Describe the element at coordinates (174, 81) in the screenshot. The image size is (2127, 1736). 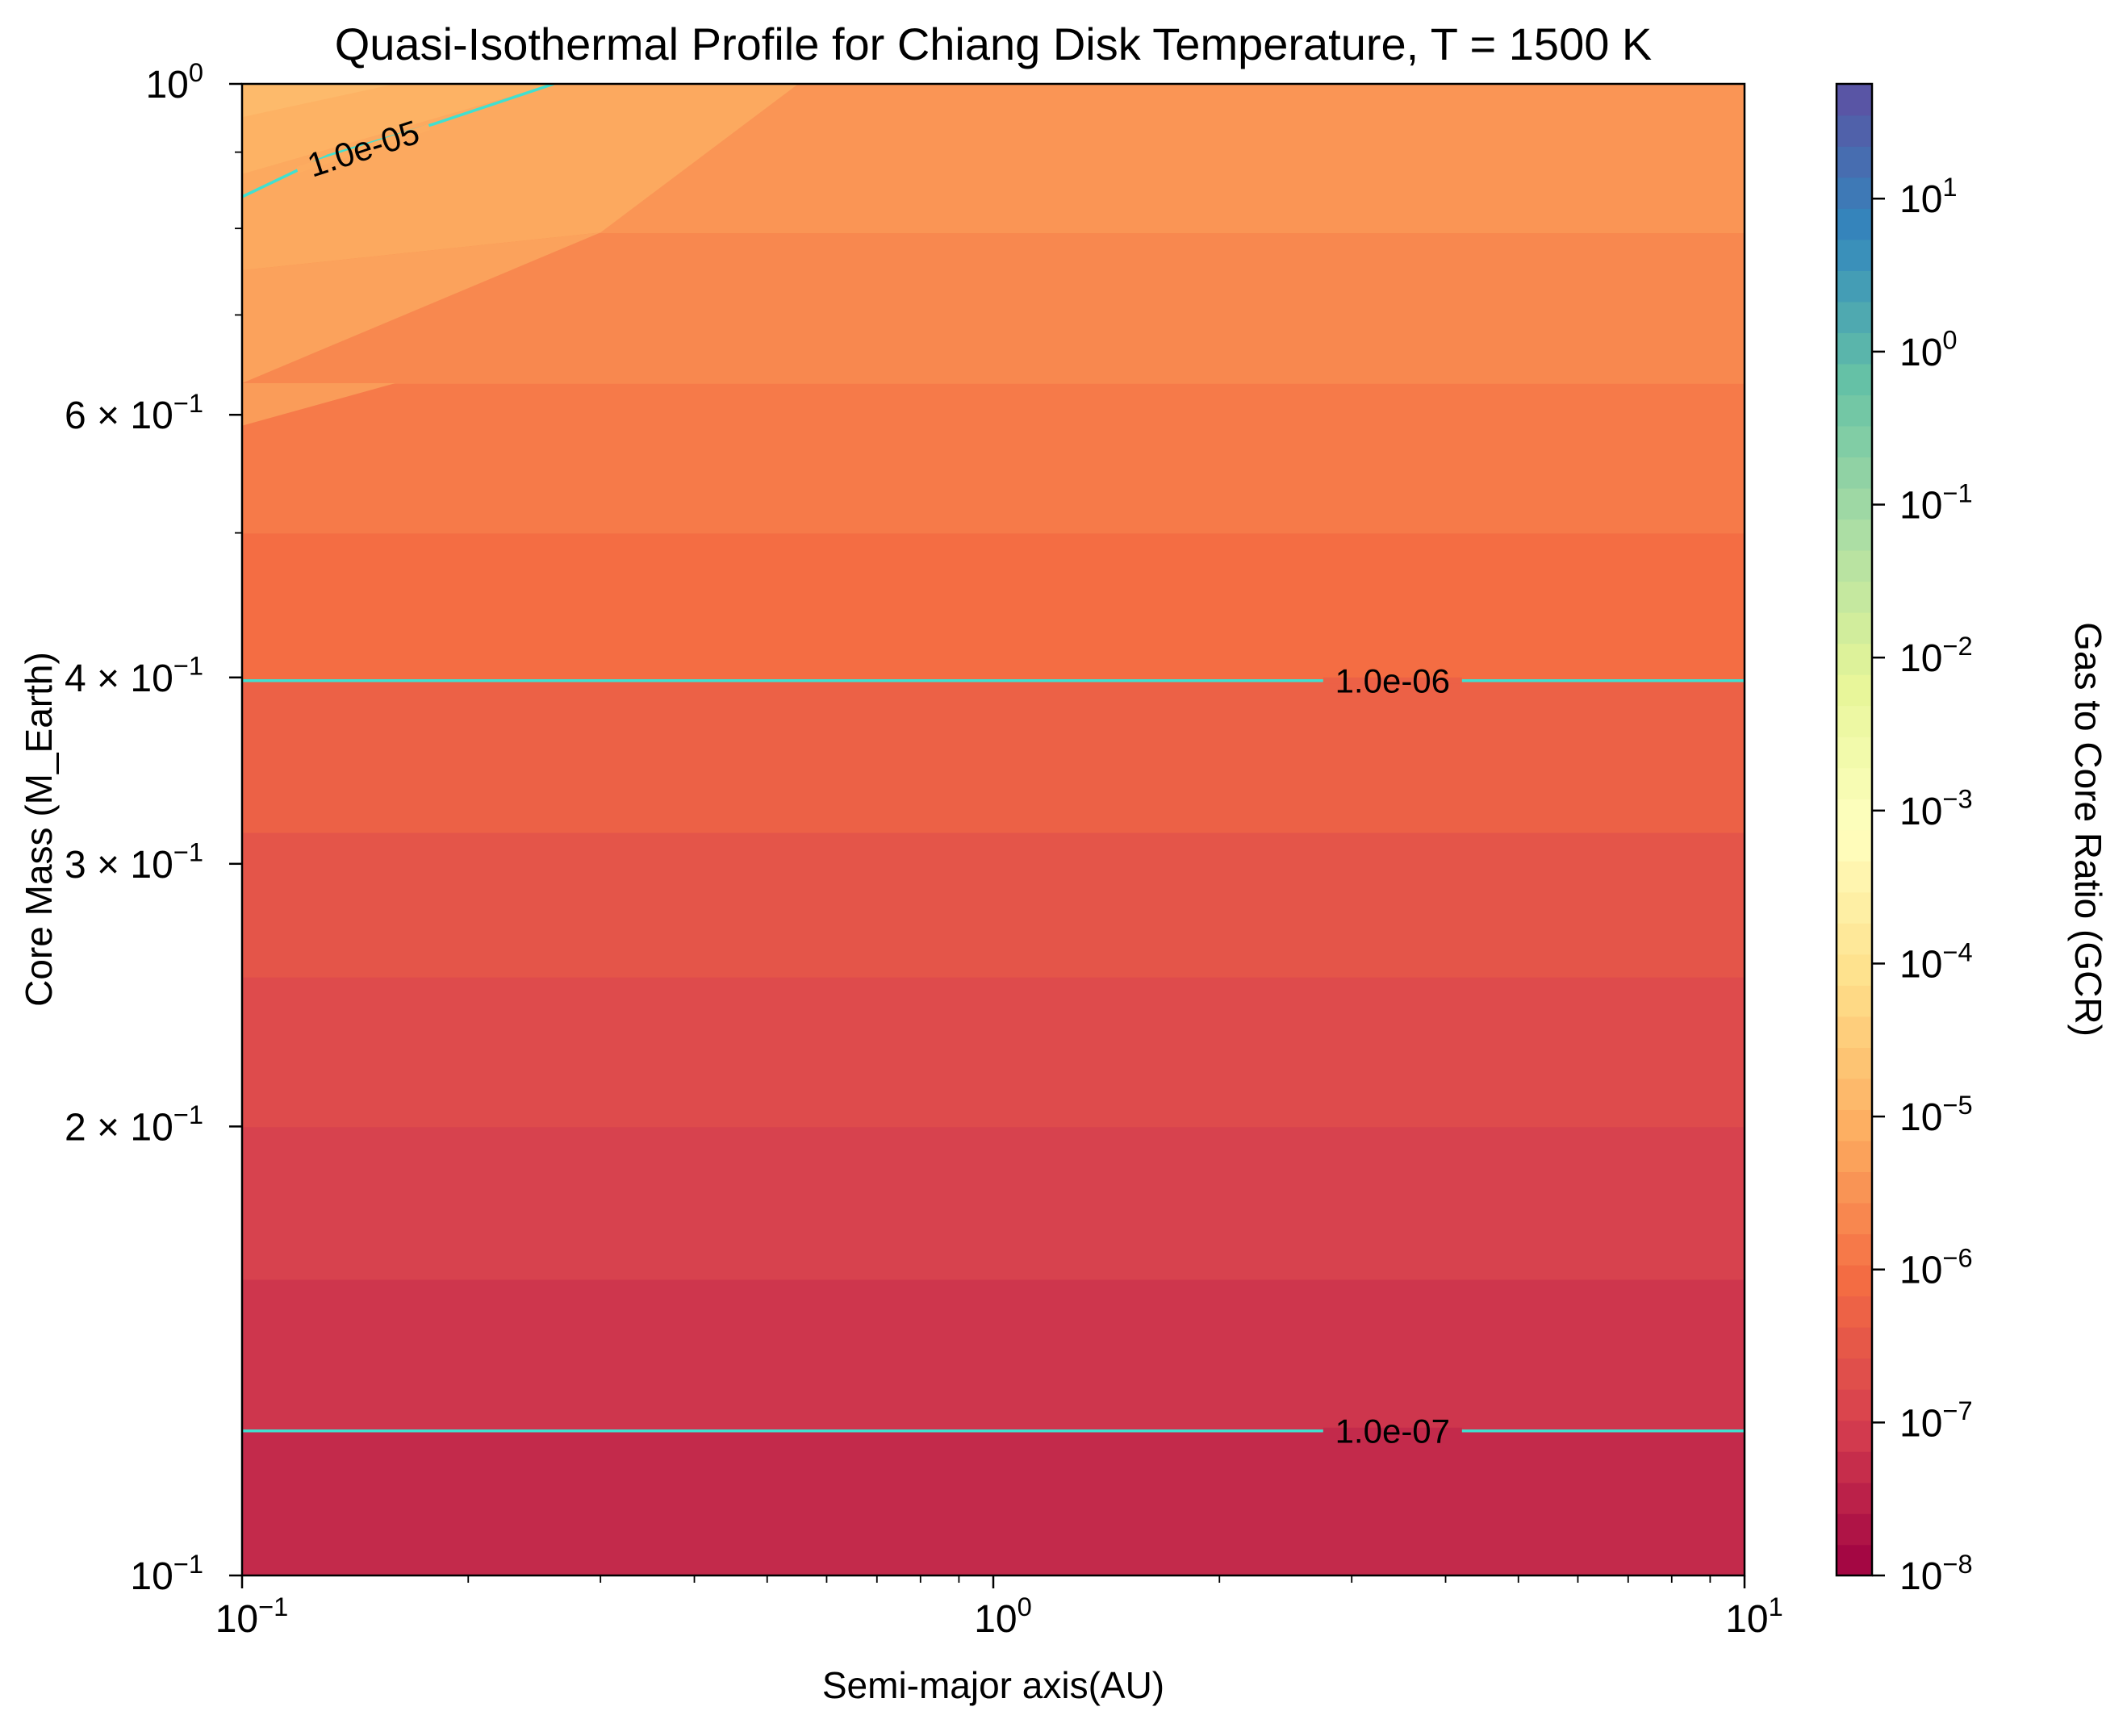
I see `y-tick-label: 10⁰` at that location.